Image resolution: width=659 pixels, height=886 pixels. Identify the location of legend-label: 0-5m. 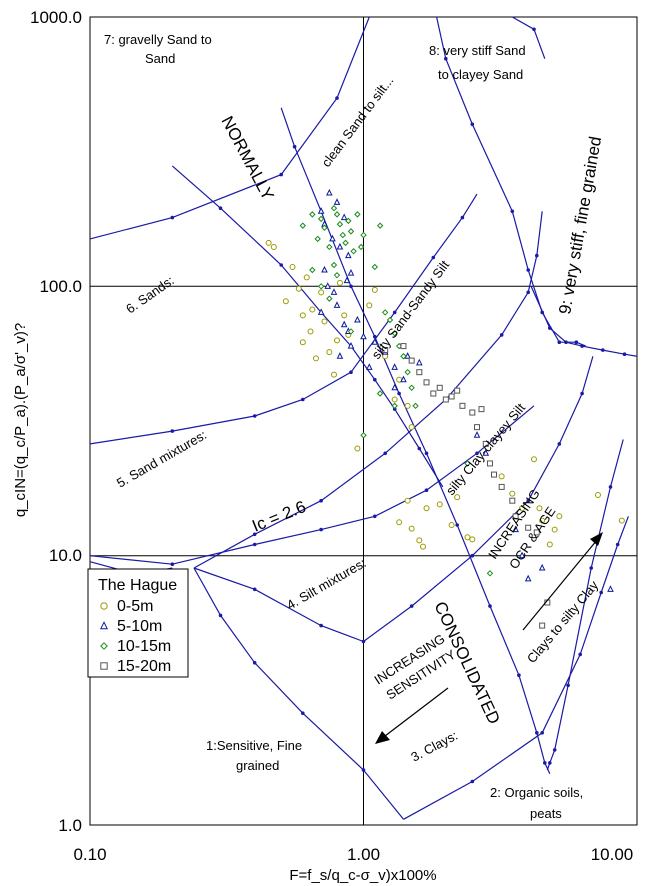
(135, 606).